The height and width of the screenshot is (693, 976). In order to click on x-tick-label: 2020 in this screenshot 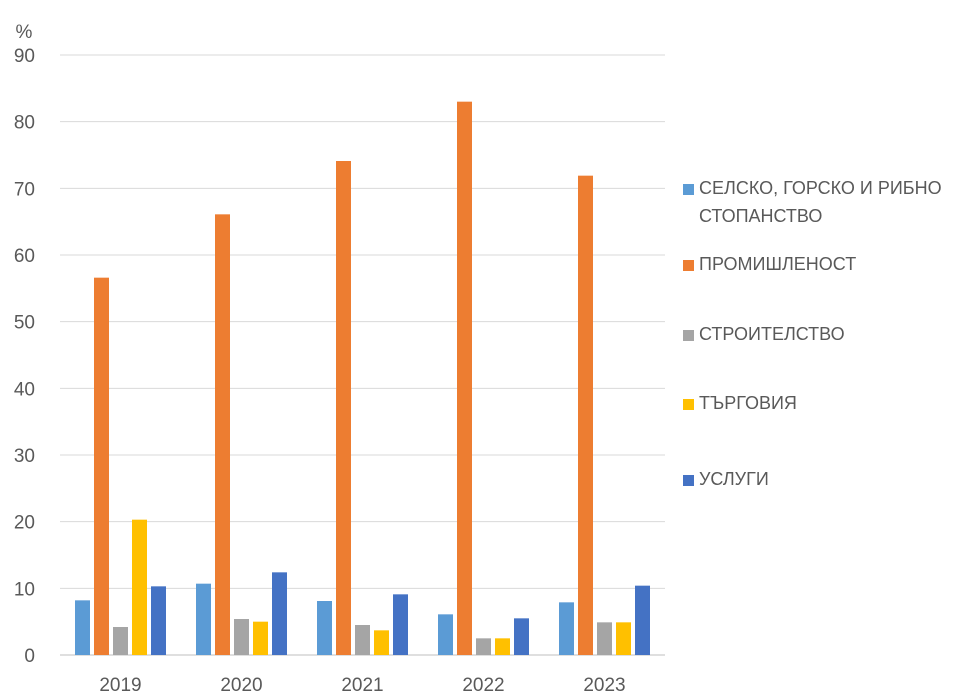, I will do `click(241, 684)`.